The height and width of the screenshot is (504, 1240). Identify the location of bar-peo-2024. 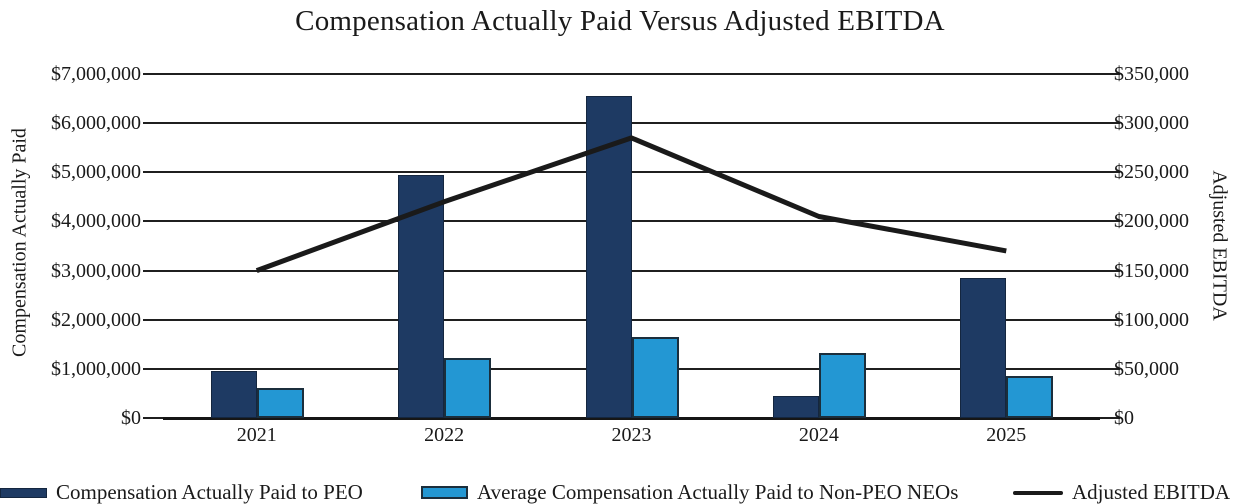
(795, 407).